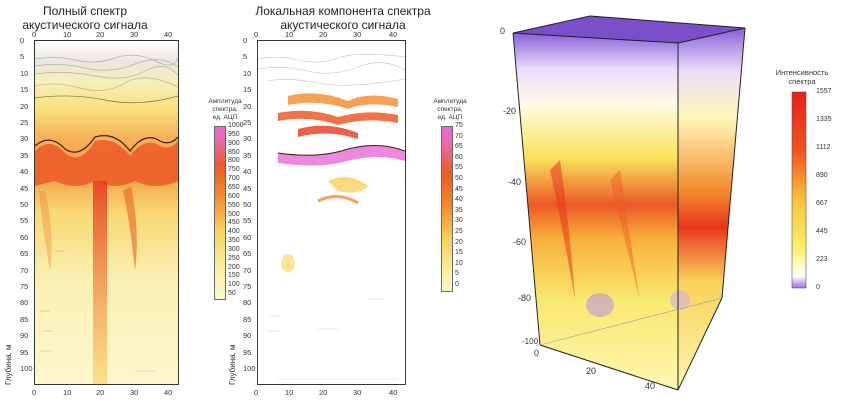  I want to click on y-tick: 30, so click(247, 139).